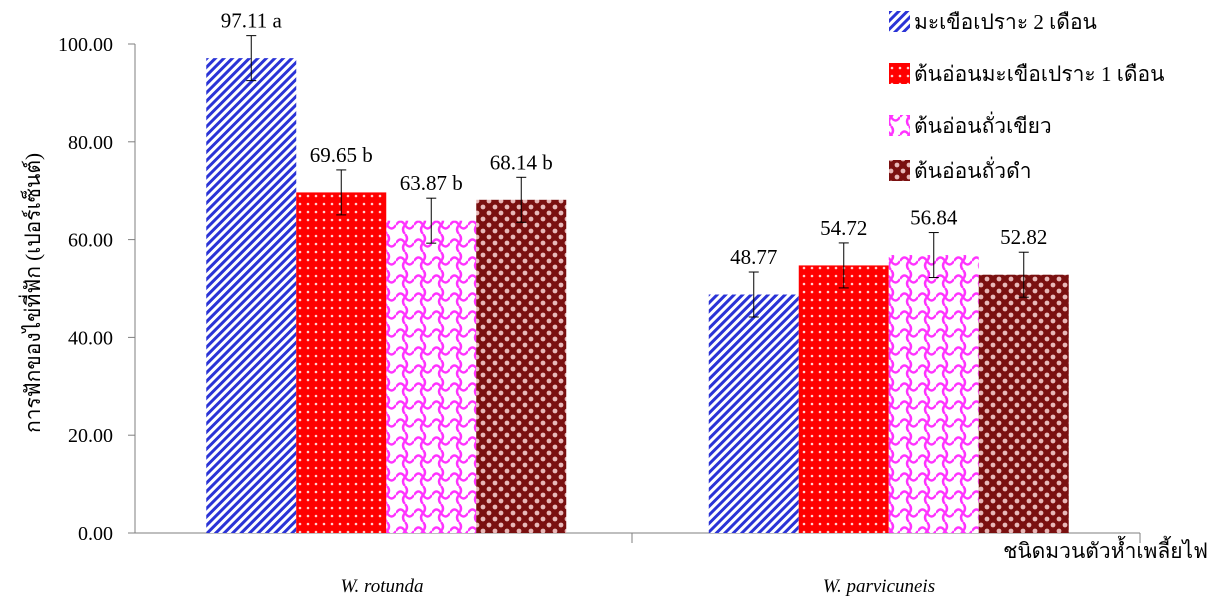  What do you see at coordinates (521, 162) in the screenshot?
I see `data-label: 68.14 b` at bounding box center [521, 162].